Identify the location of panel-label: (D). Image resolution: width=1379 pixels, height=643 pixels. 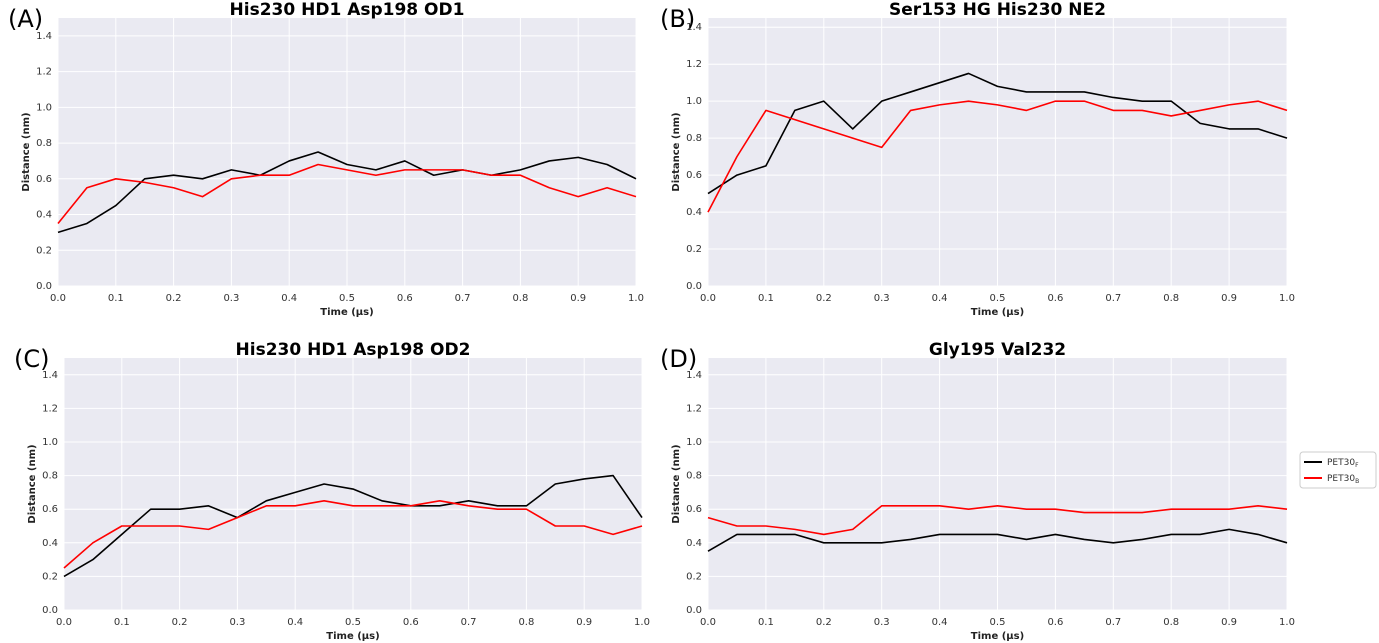
(678, 359).